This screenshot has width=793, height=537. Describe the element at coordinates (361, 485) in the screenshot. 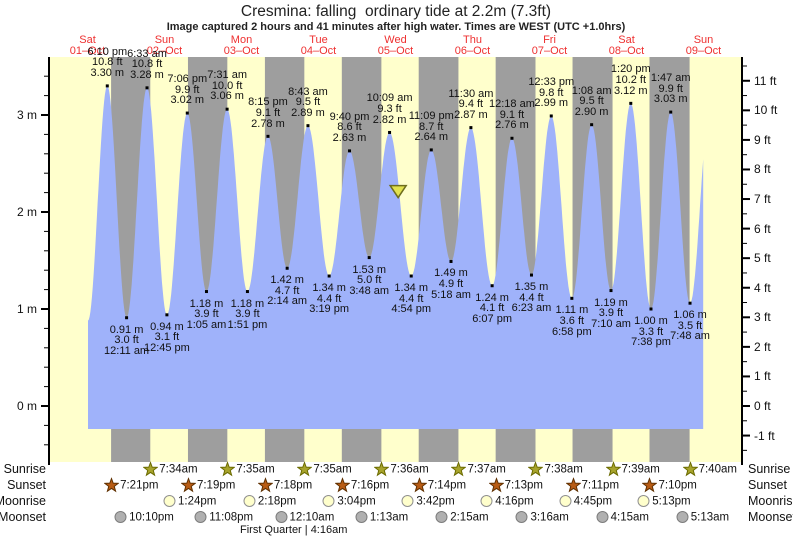

I see `sunset-event: 7:16pm` at that location.